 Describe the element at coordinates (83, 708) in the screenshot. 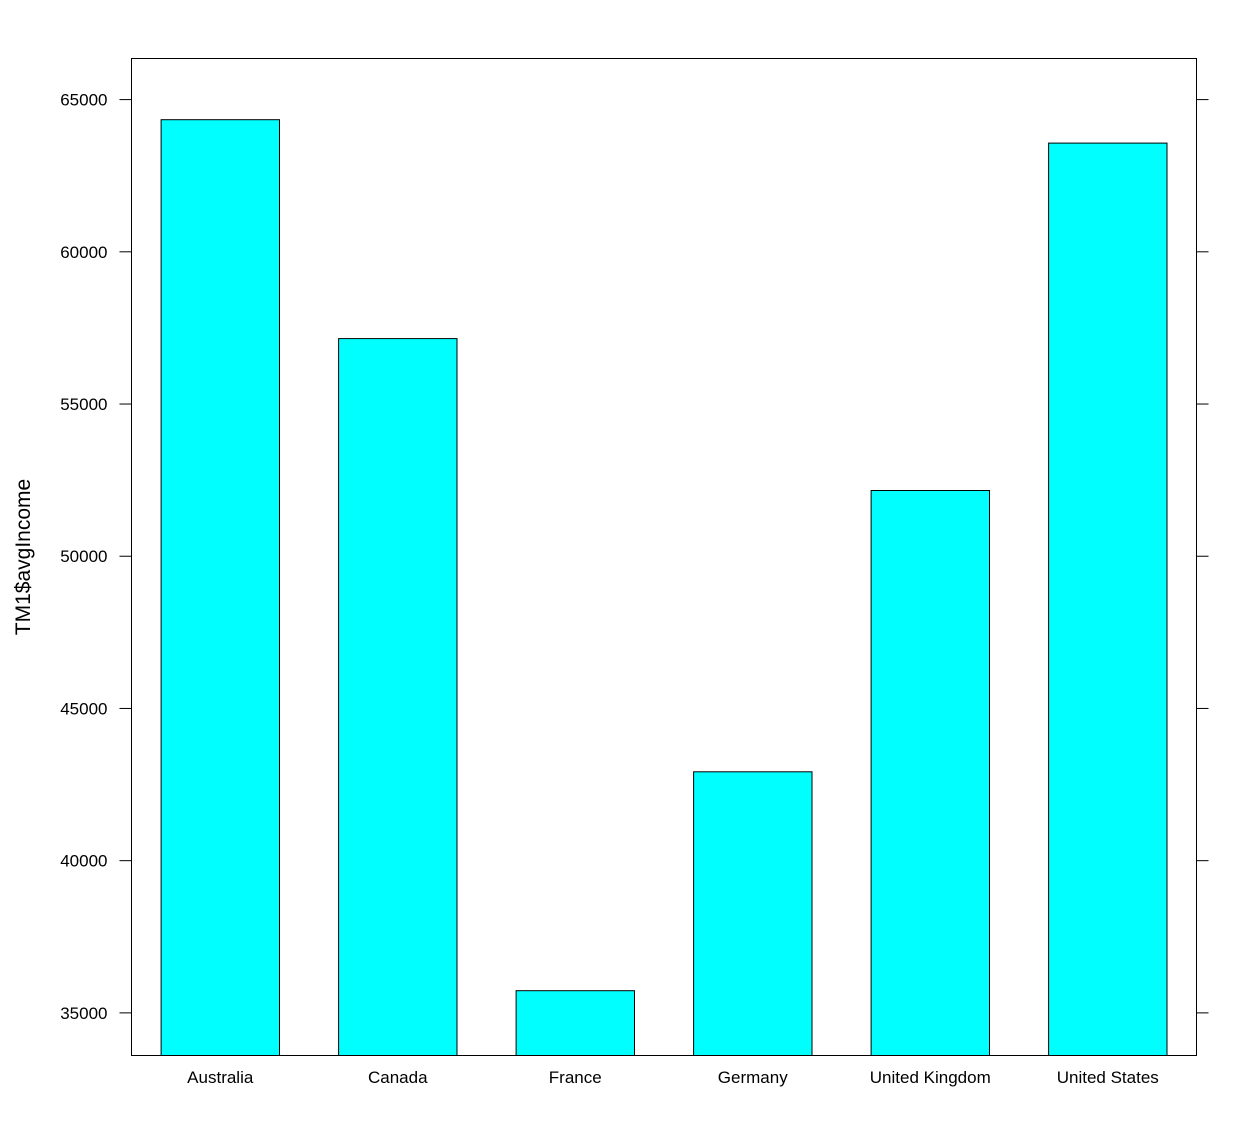

I see `y-tick-label: 45000` at that location.